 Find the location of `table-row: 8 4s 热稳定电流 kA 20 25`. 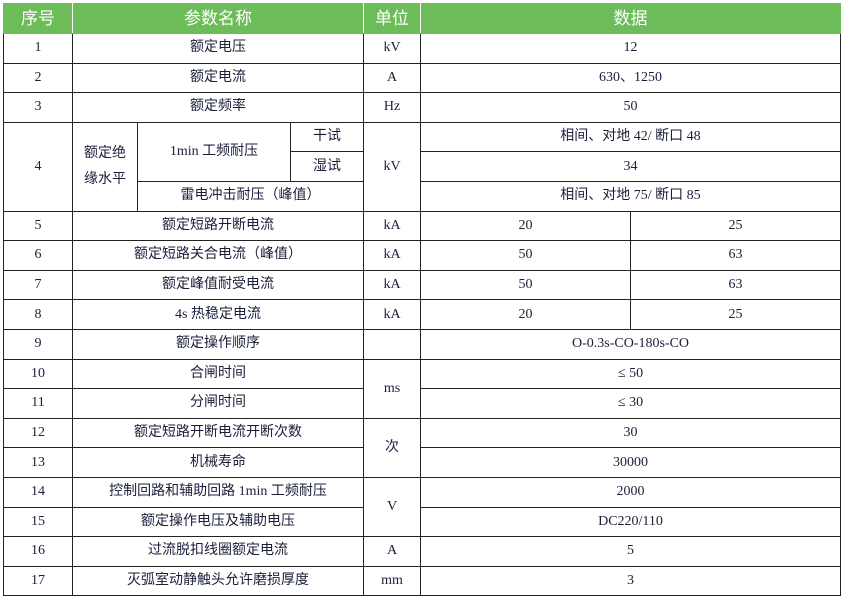

table-row: 8 4s 热稳定电流 kA 20 25 is located at coordinates (422, 314).